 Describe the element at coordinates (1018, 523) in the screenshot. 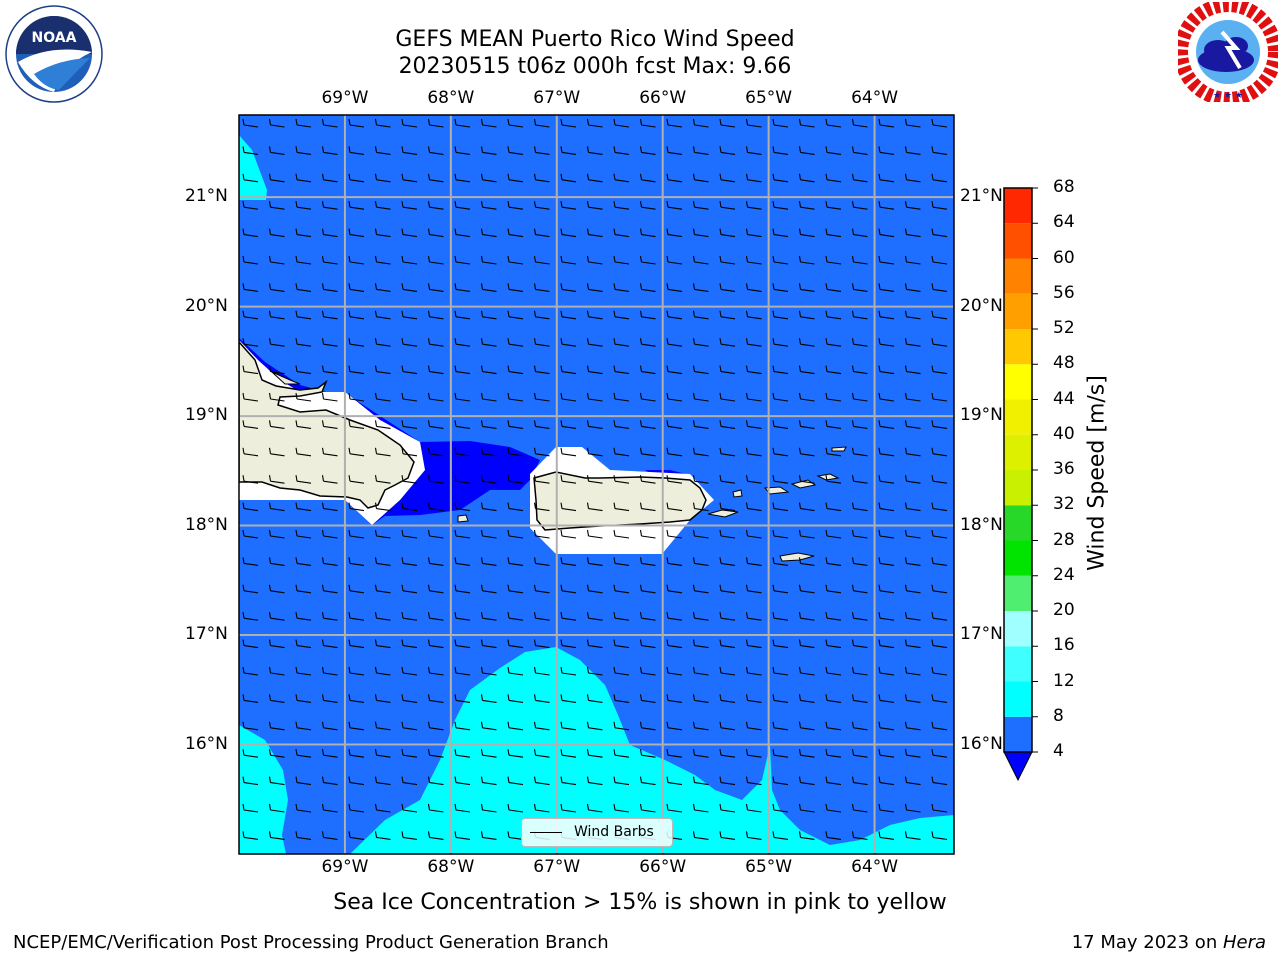

I see `colorbar-segment` at that location.